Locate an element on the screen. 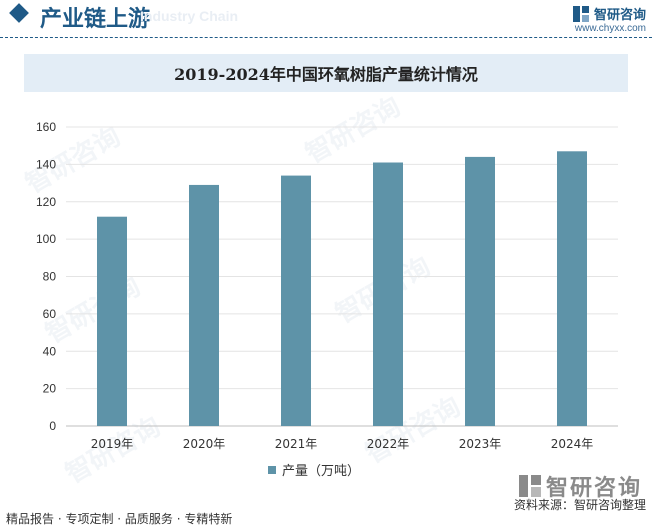 This screenshot has height=529, width=652. y-tick-label: 120 is located at coordinates (46, 202).